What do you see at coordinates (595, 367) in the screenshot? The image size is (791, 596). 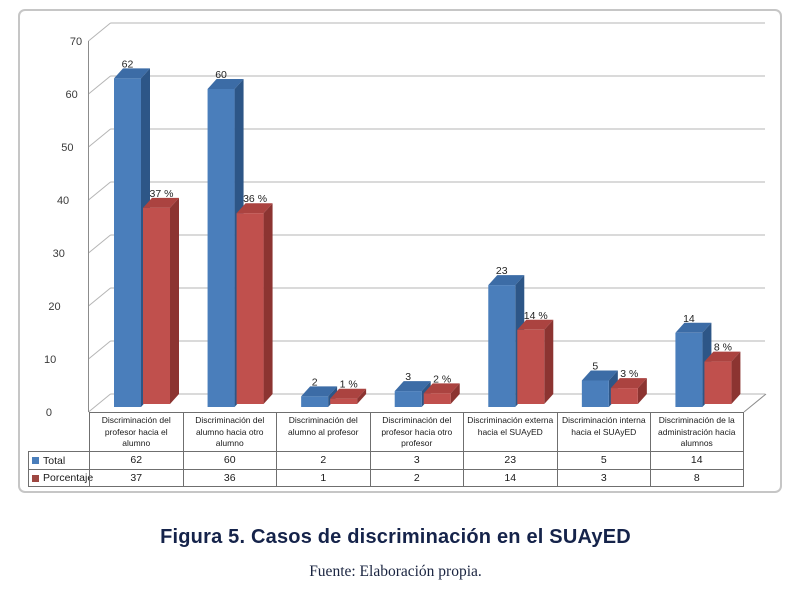 I see `bar-data-label: 5` at bounding box center [595, 367].